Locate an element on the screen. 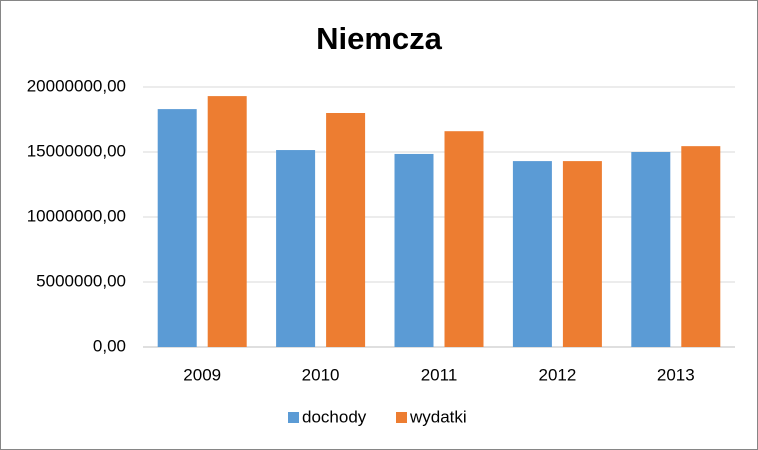 This screenshot has width=758, height=450. legend-label: wydatki is located at coordinates (438, 416).